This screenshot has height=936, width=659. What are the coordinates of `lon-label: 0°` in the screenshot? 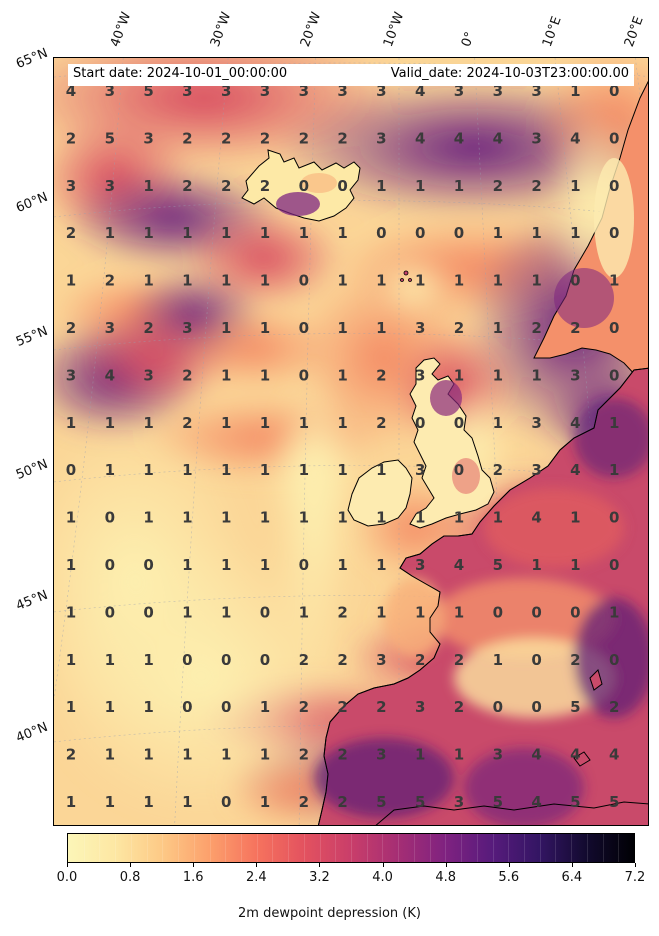 It's located at (468, 39).